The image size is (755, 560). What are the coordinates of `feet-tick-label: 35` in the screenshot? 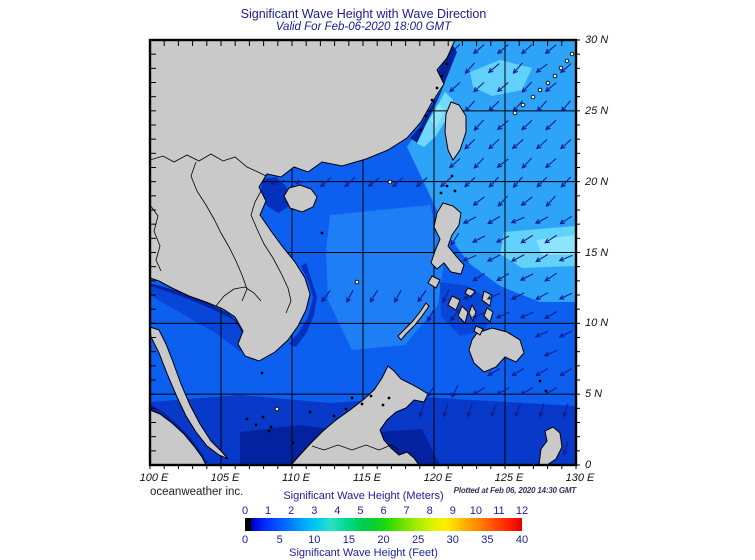 It's located at (487, 540).